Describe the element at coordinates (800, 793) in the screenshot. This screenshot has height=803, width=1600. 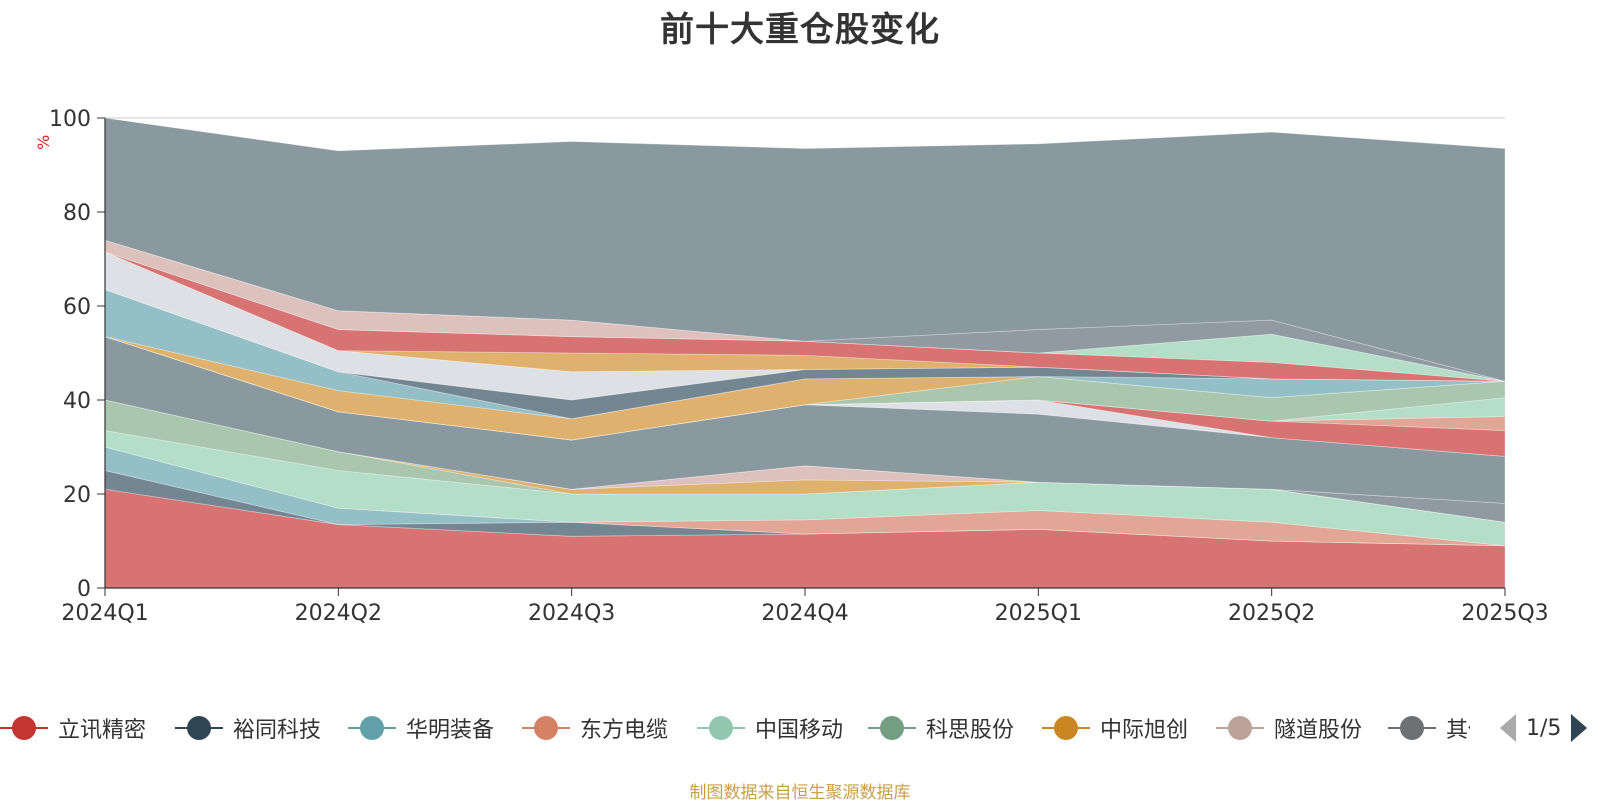
I see `source-note: 制图数据来自恒生聚源数据库` at that location.